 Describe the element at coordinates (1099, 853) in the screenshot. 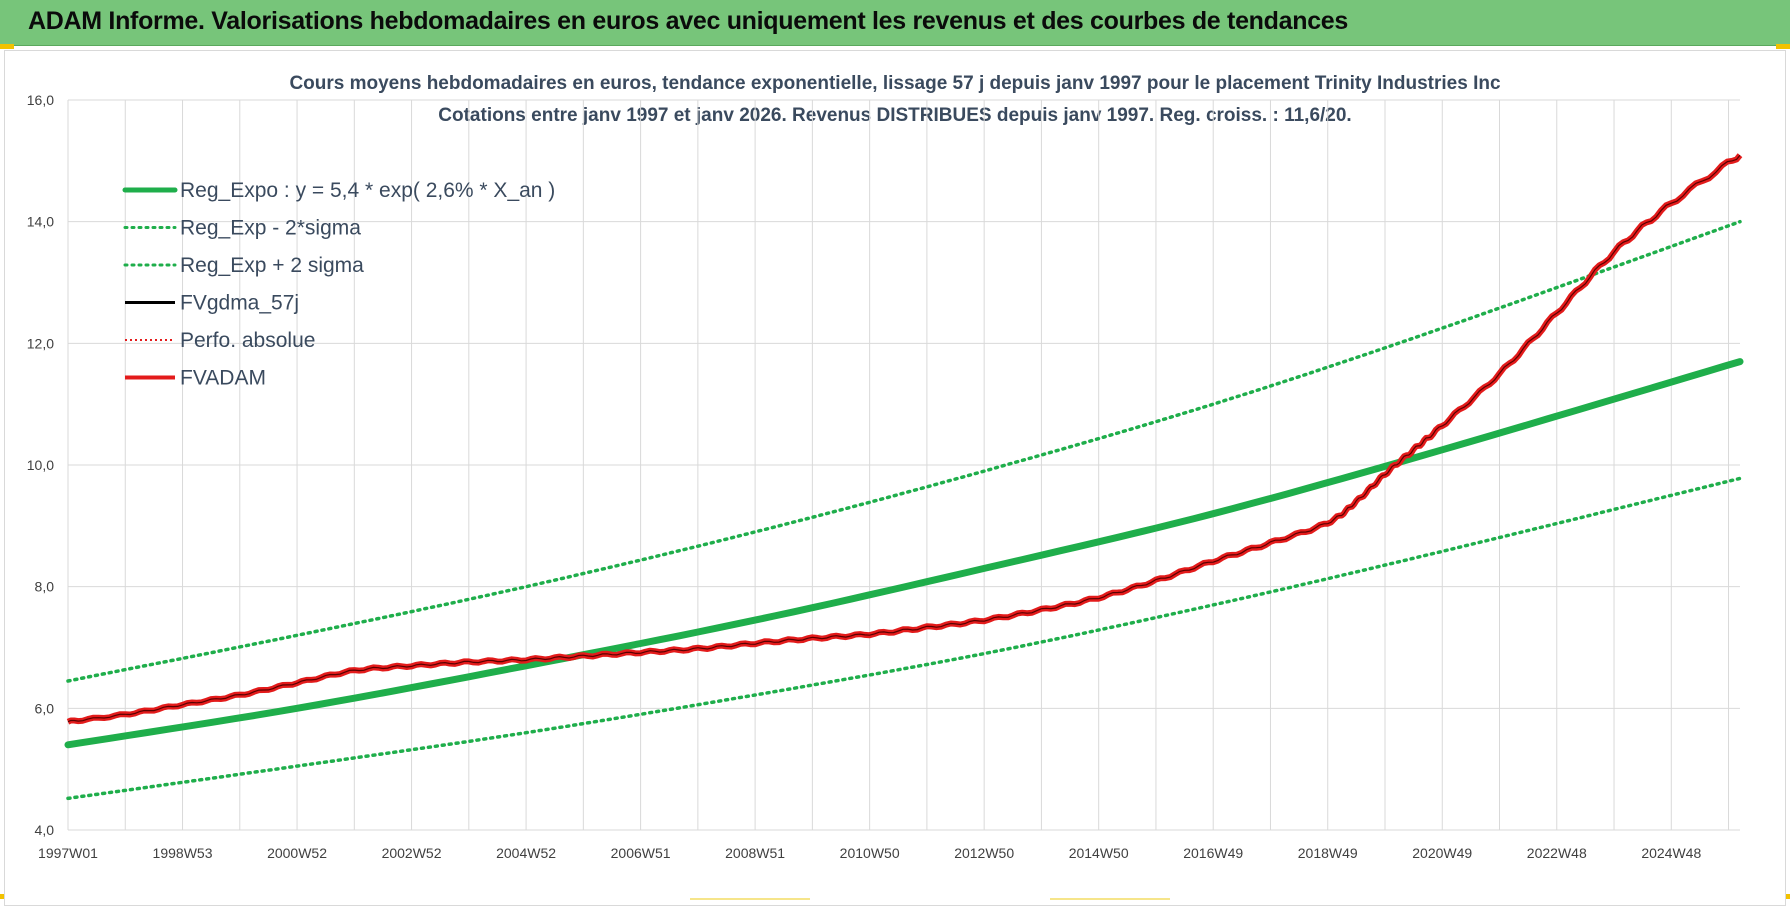

I see `x-tick-label: 2014W50` at that location.